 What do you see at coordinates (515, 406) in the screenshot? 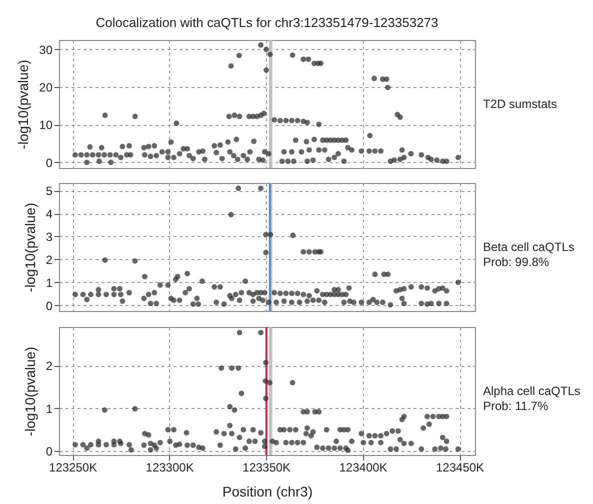
I see `text: Prob: 11.7%` at bounding box center [515, 406].